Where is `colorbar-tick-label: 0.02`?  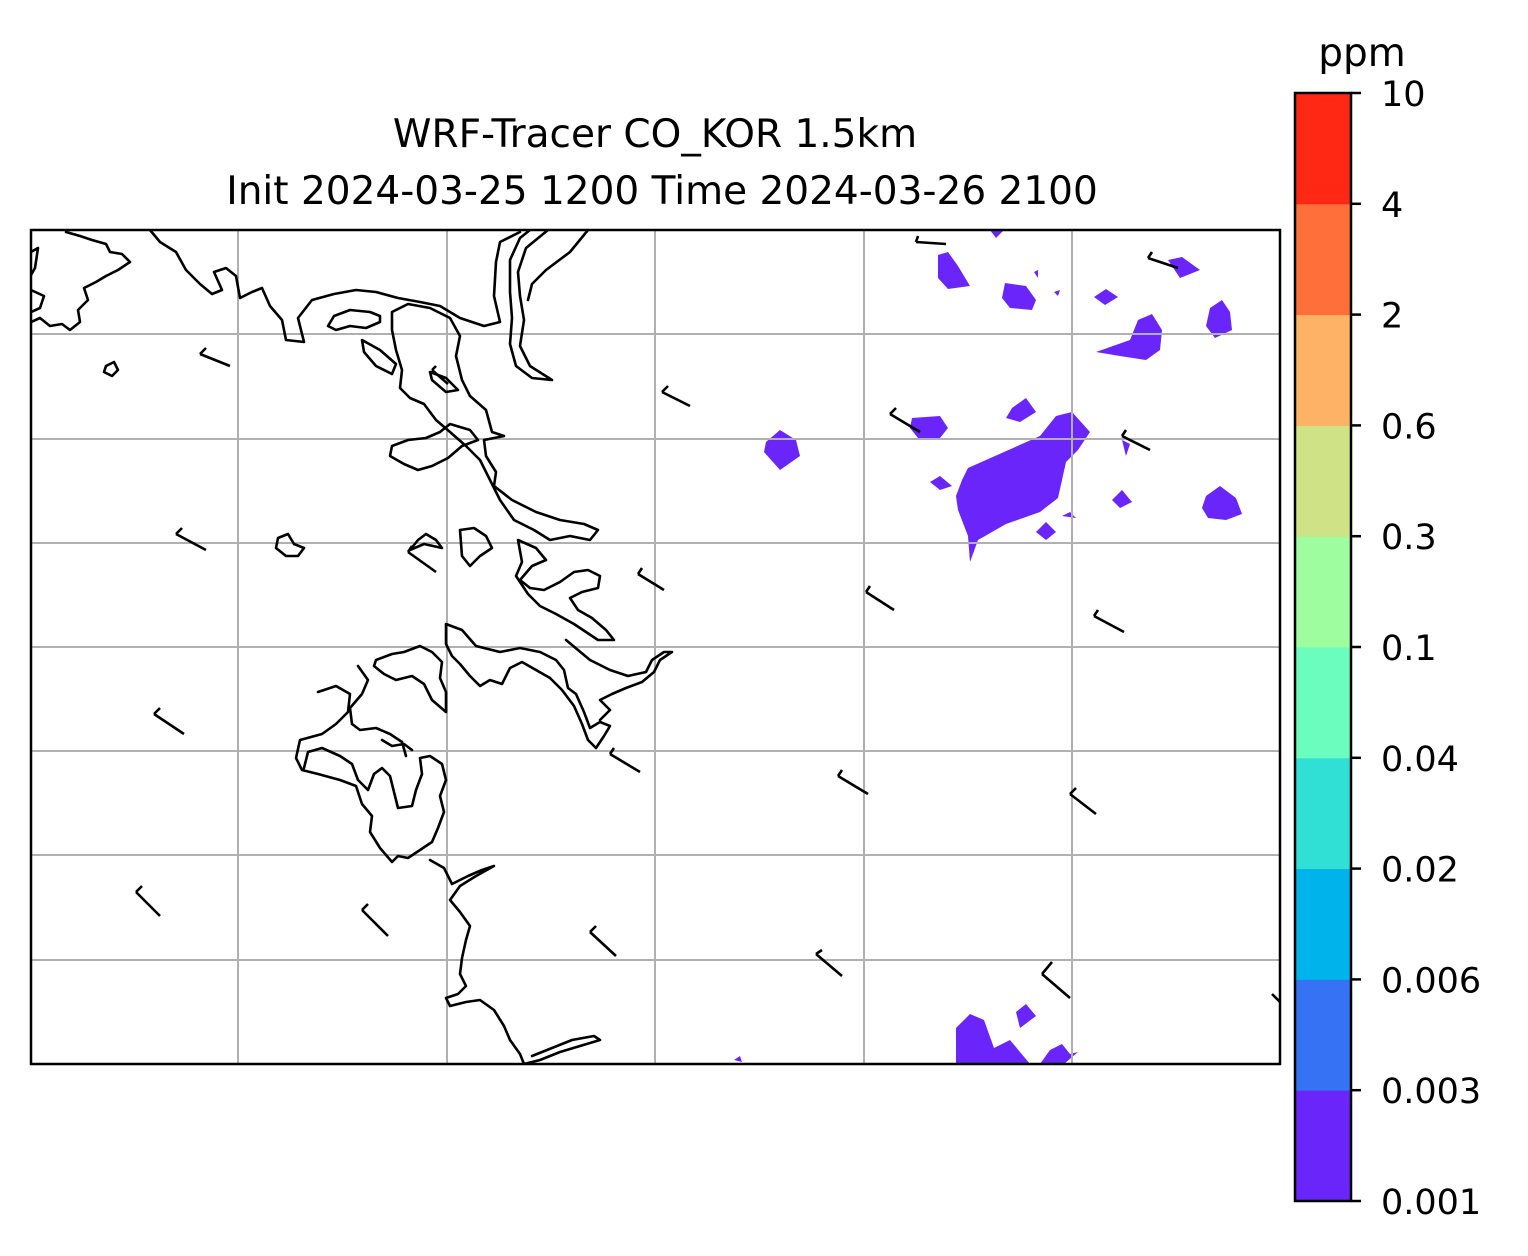 colorbar-tick-label: 0.02 is located at coordinates (1420, 871).